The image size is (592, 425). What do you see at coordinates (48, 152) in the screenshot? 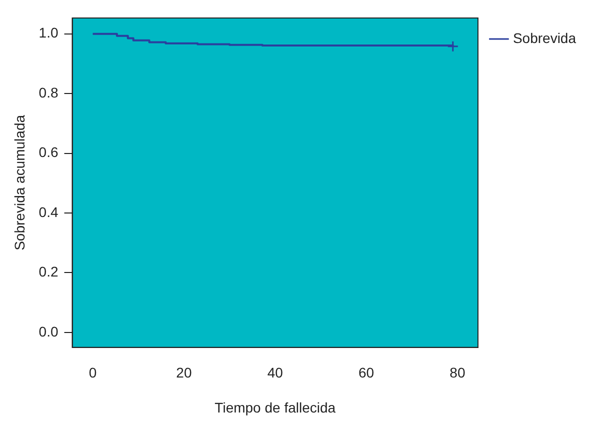
I see `y-tick-label: 0.6` at bounding box center [48, 152].